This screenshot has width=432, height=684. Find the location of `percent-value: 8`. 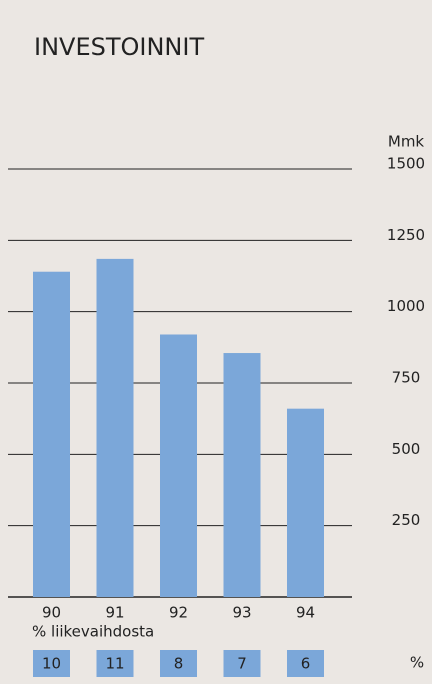

percent-value: 8 is located at coordinates (179, 664).